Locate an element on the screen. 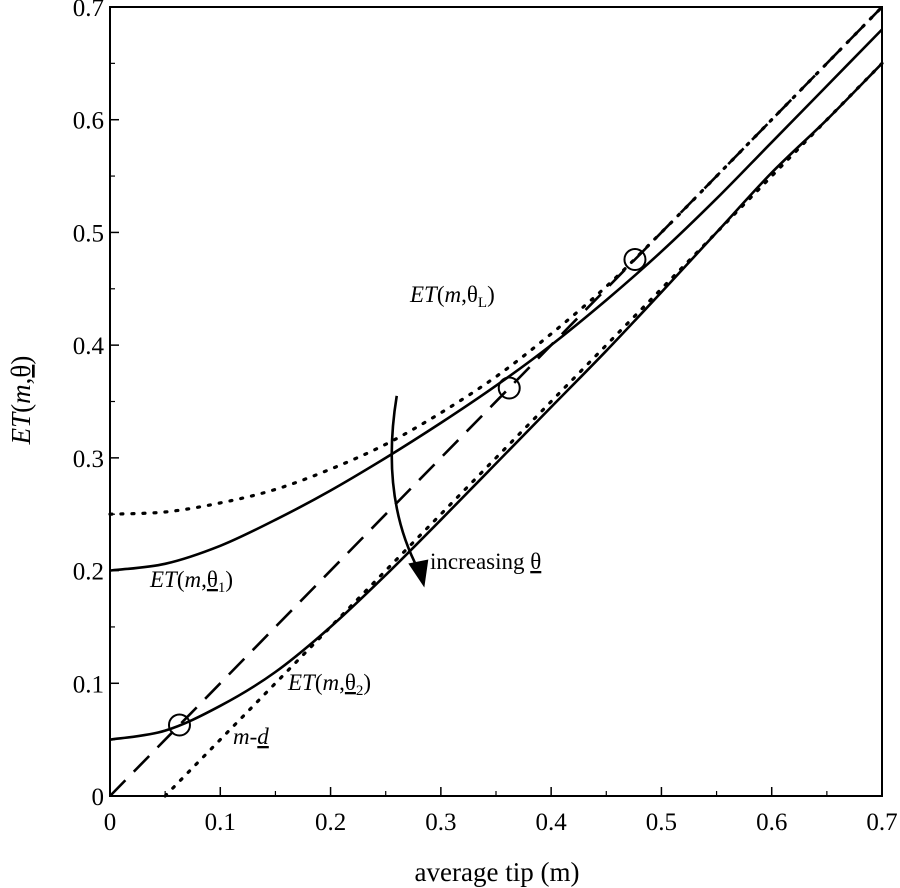 The image size is (900, 888). x-tick-label: 0.2 is located at coordinates (330, 822).